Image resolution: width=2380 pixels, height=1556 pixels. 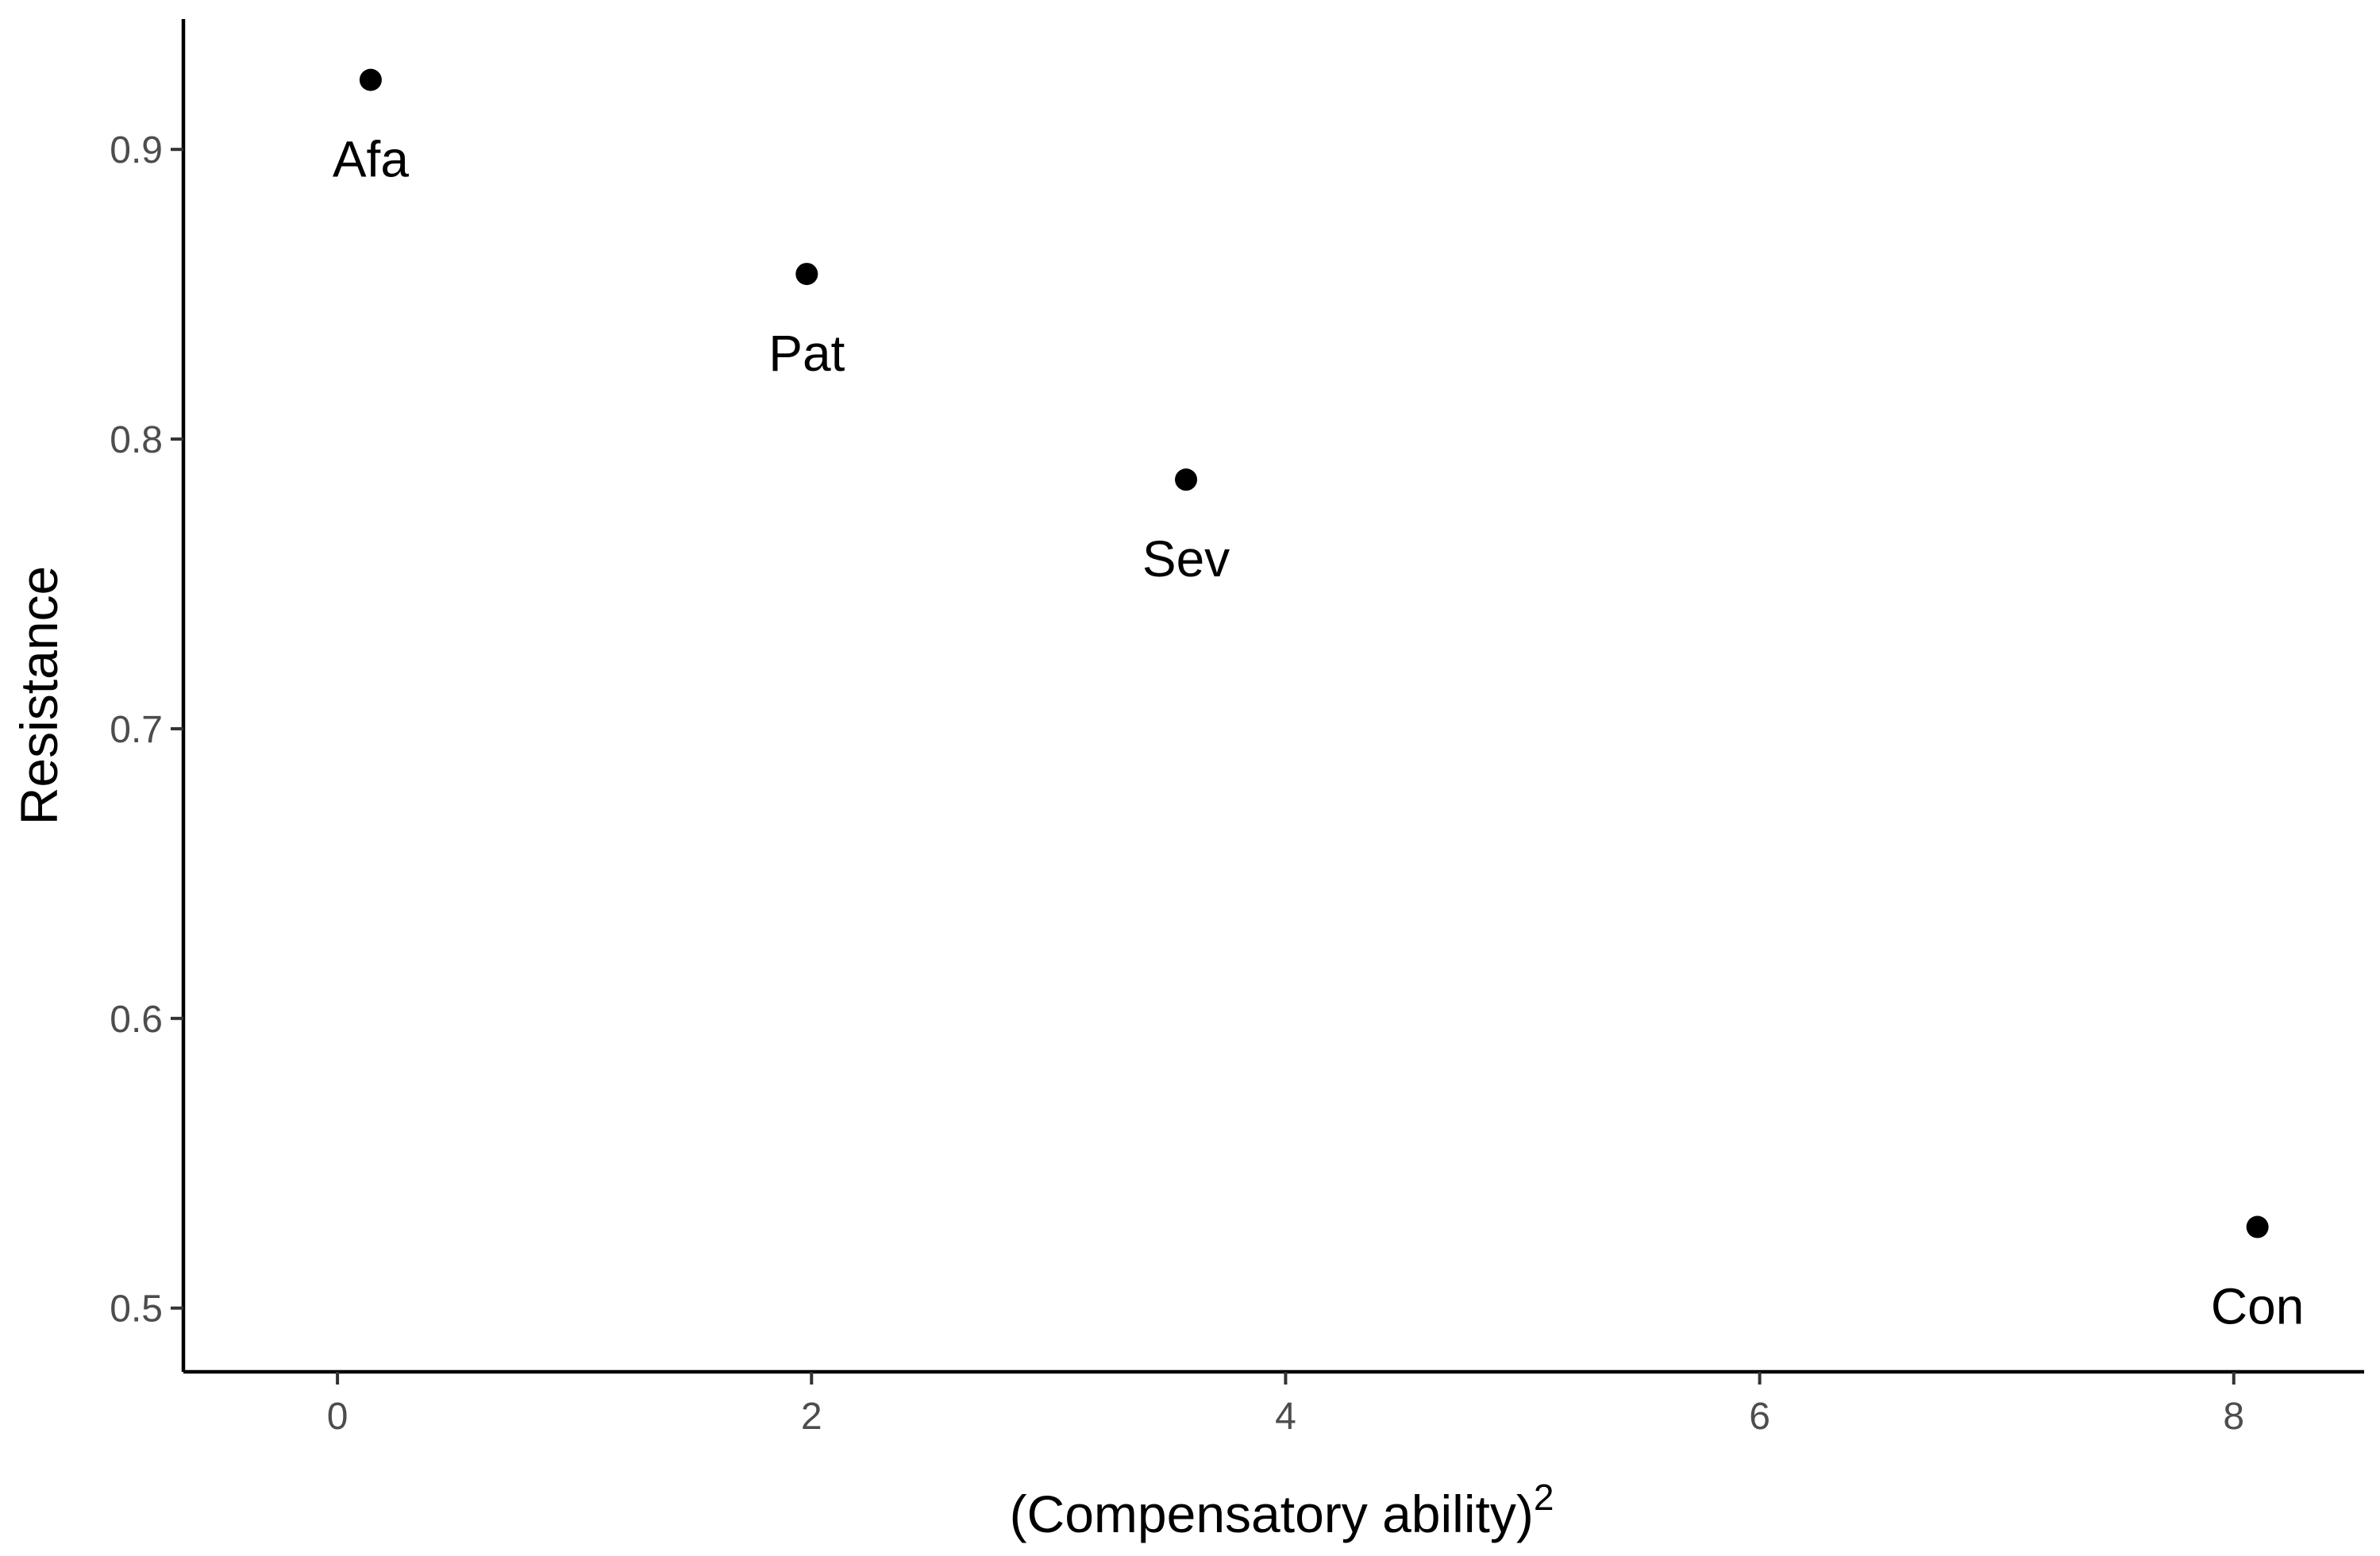 What do you see at coordinates (1272, 1514) in the screenshot?
I see `x-axis-title-text: (Compensatory ability)` at bounding box center [1272, 1514].